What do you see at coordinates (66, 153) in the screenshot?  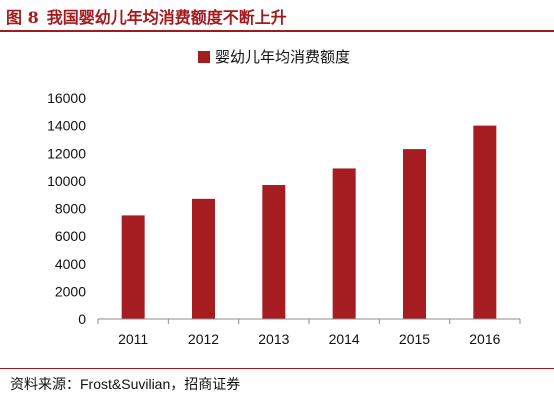 I see `y-tick-label: 12000` at bounding box center [66, 153].